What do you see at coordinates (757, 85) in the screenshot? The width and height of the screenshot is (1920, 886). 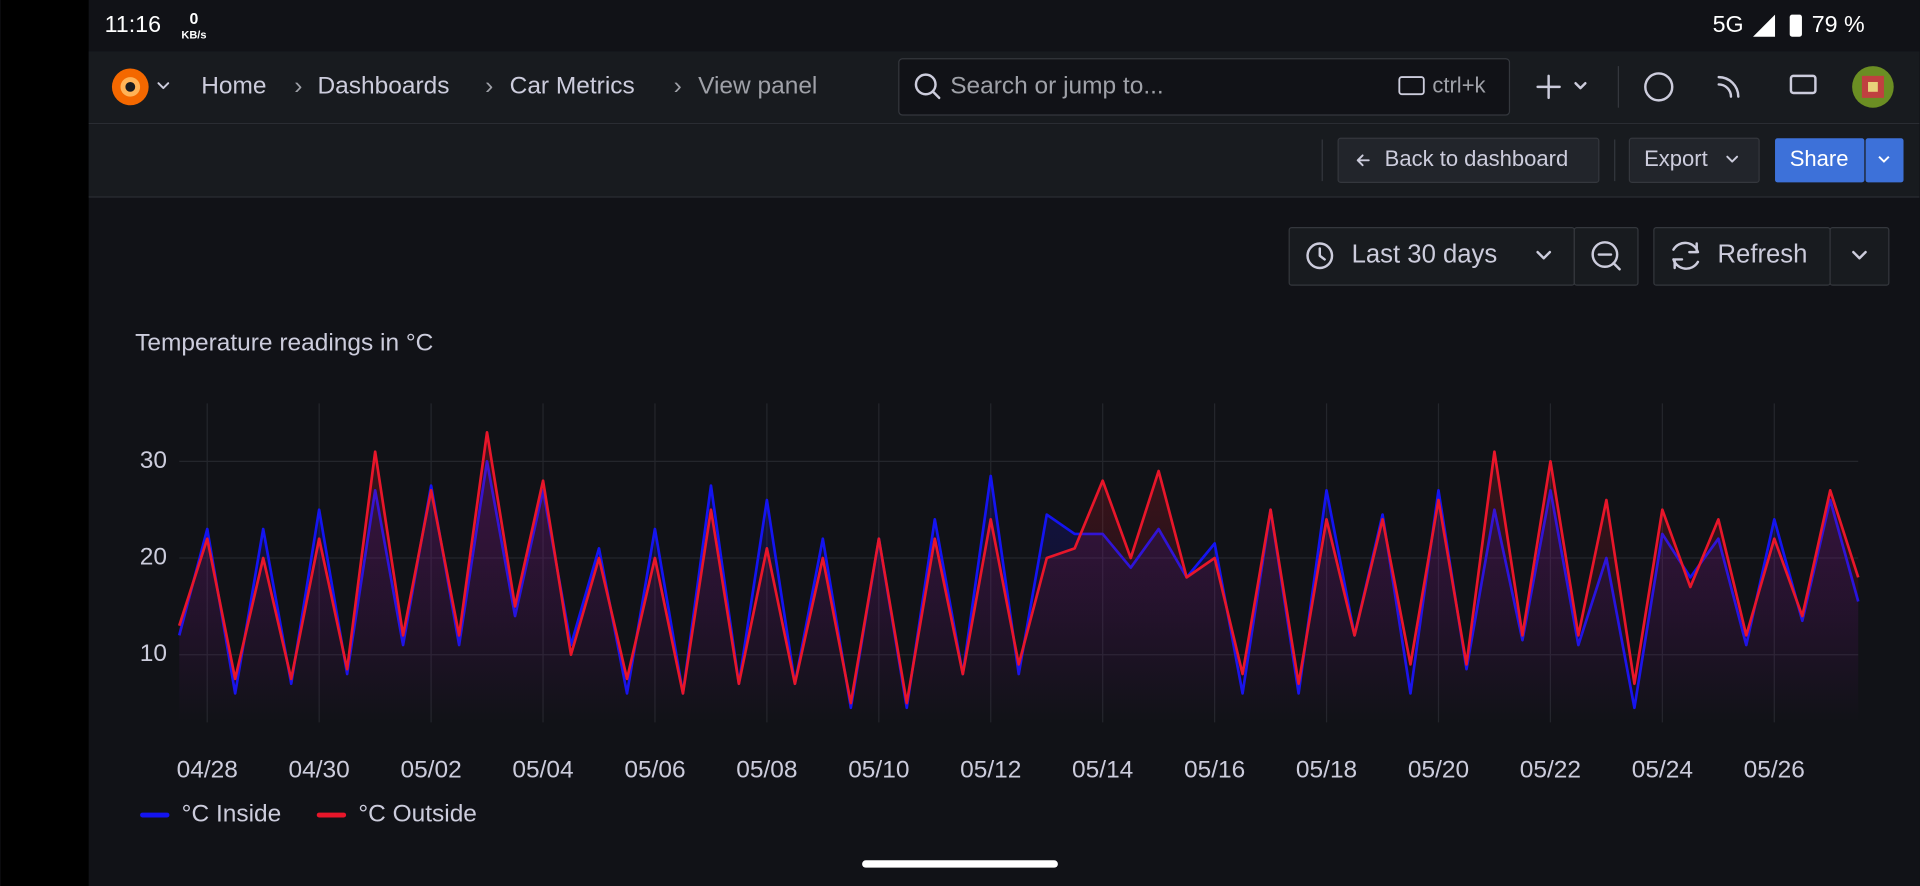 I see `breadcrumb-current: View panel` at bounding box center [757, 85].